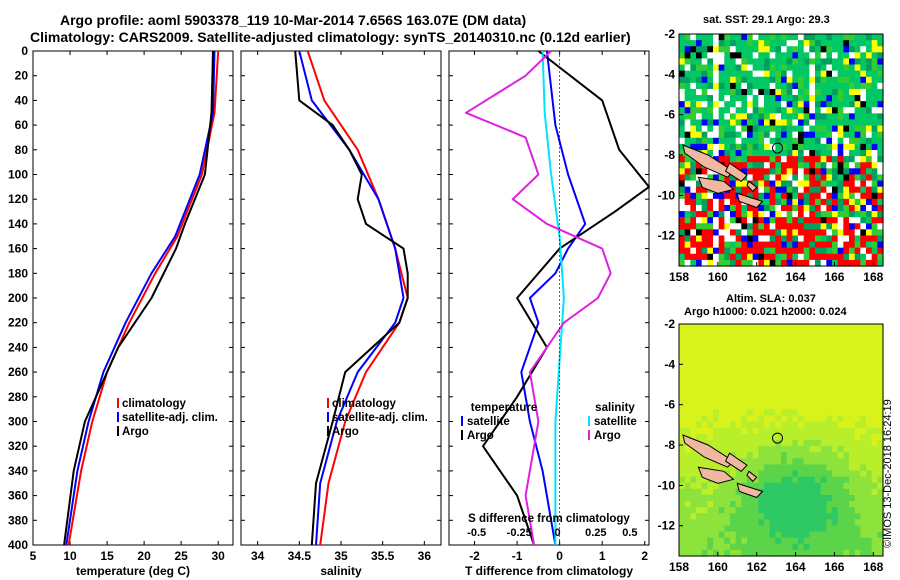  What do you see at coordinates (517, 556) in the screenshot?
I see `x-tick-label-difference: -1` at bounding box center [517, 556].